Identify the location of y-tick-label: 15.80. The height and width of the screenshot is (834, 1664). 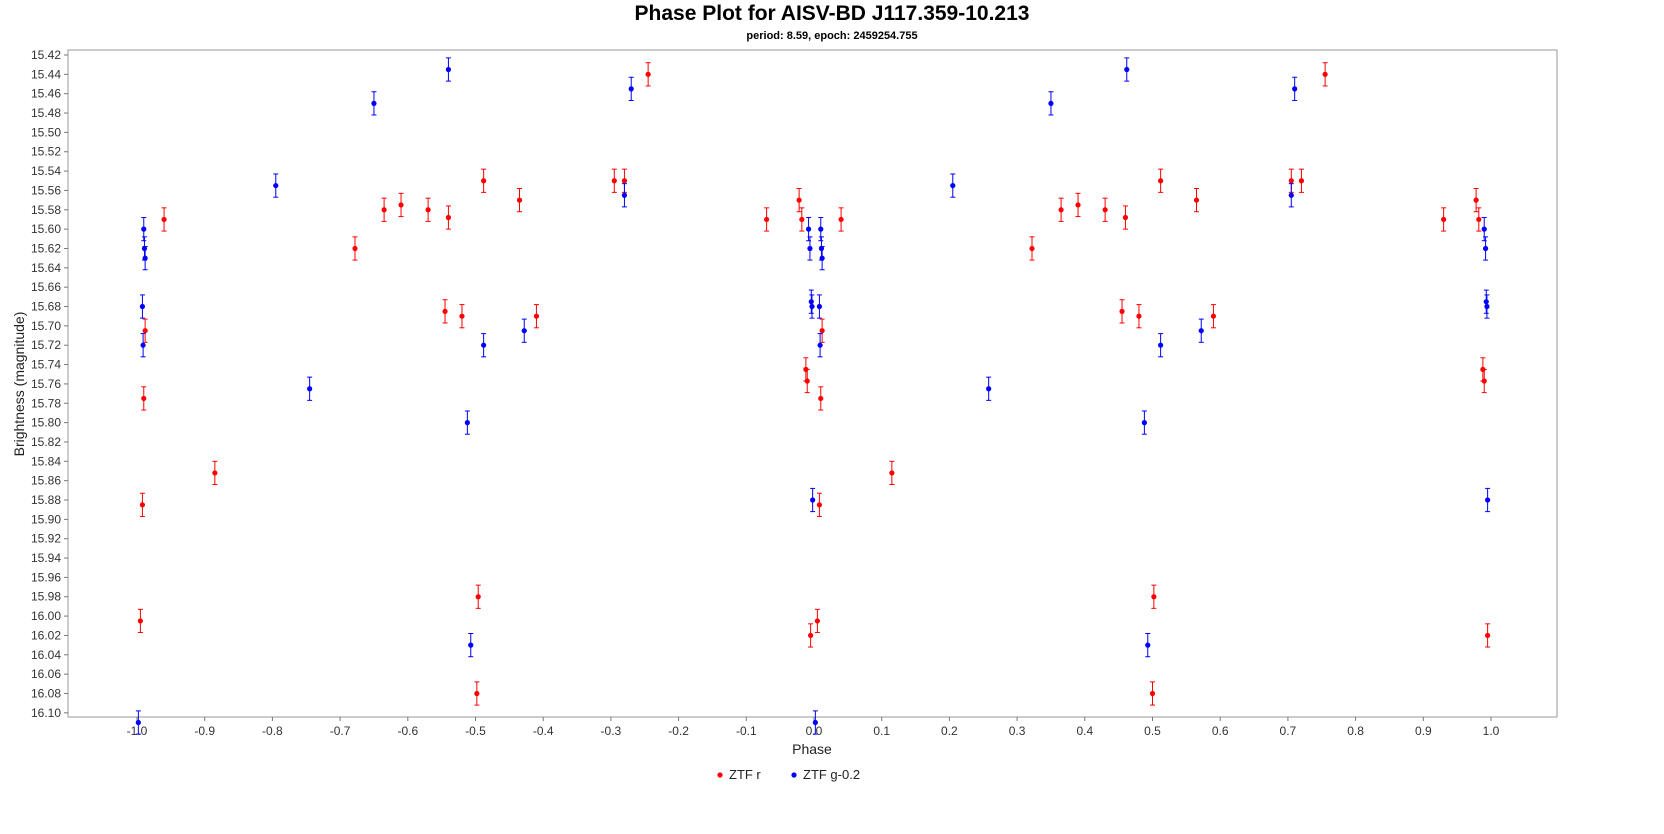
(46, 423).